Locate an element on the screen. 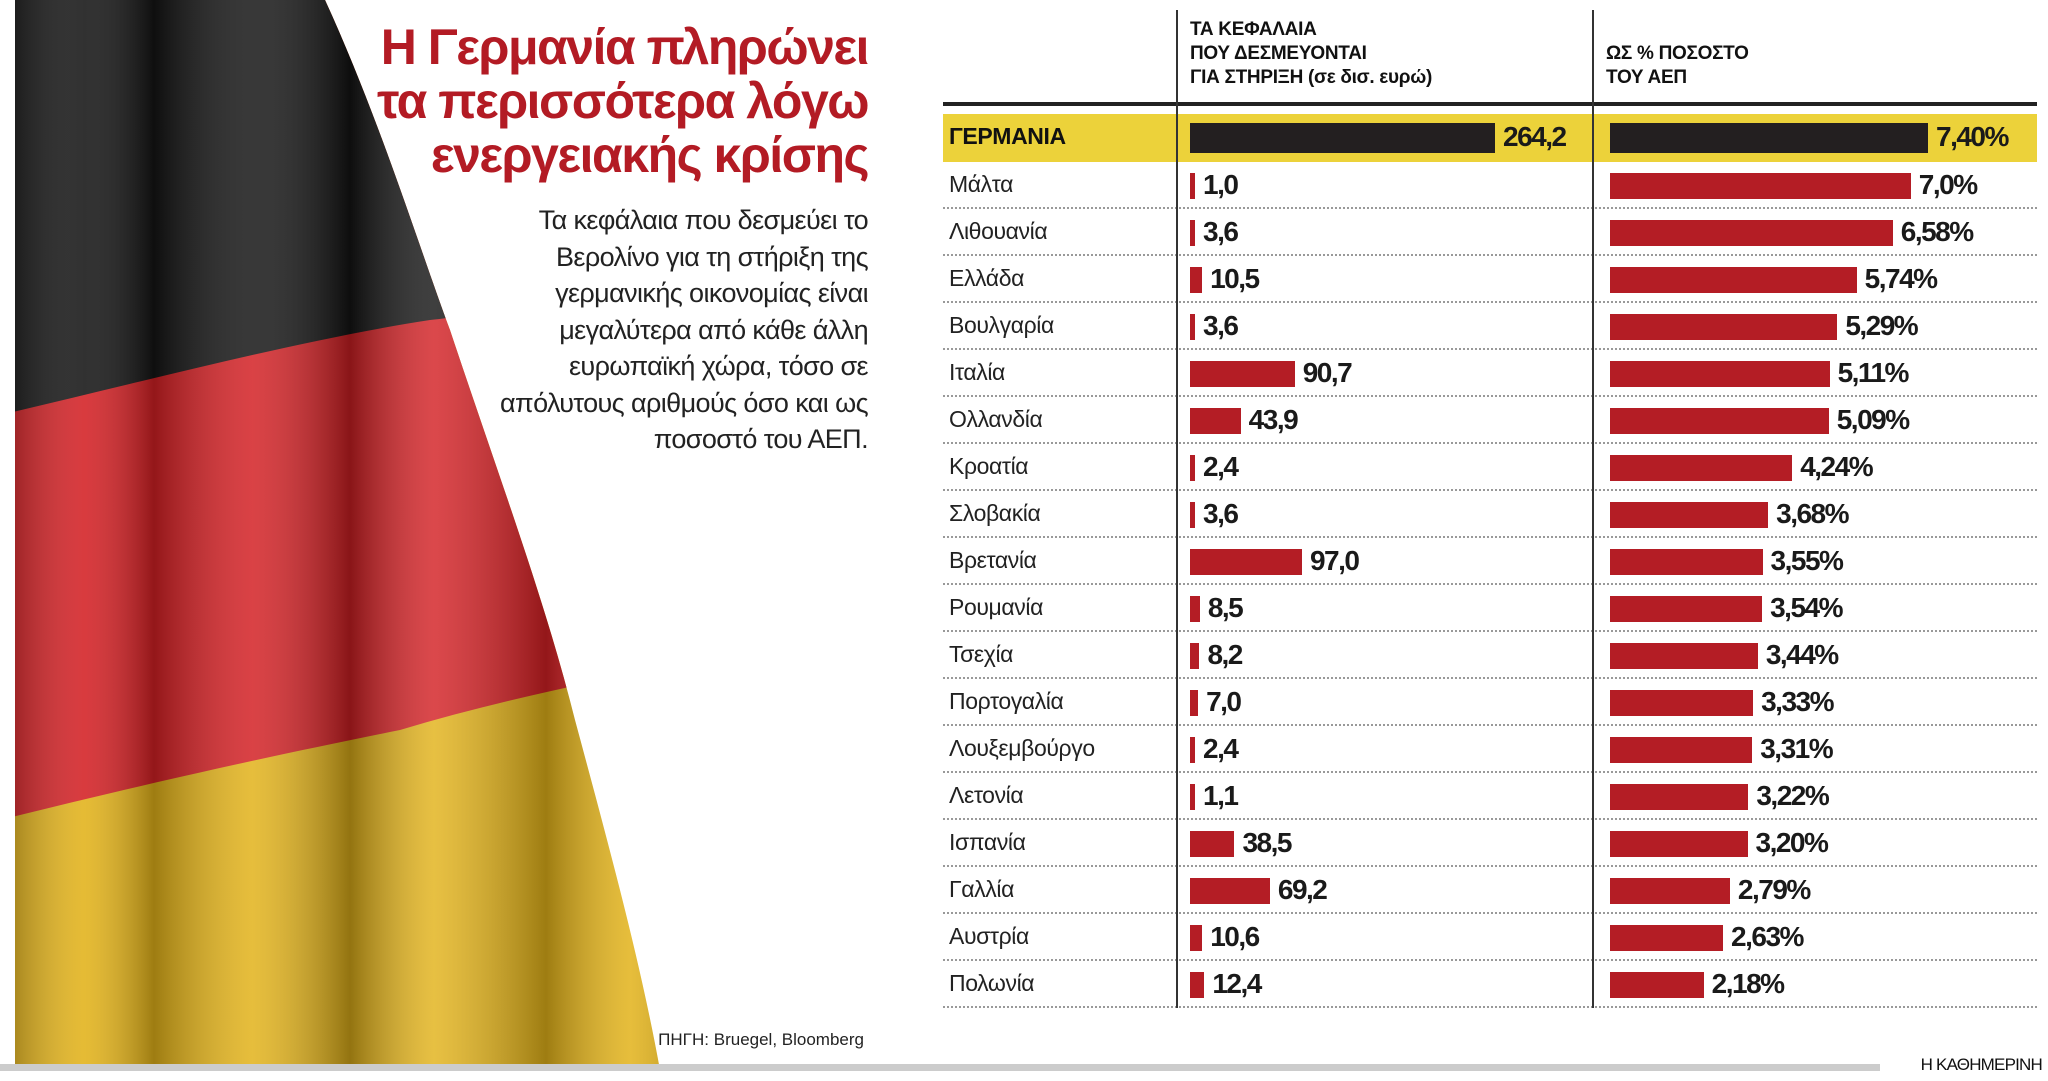  country-label: Βουλγαρία is located at coordinates (1001, 325).